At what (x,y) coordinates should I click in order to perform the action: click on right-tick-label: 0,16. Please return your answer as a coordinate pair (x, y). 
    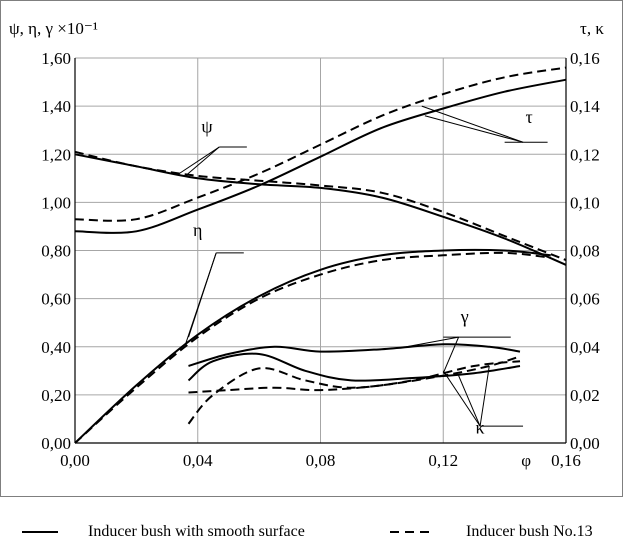
    Looking at the image, I should click on (585, 58).